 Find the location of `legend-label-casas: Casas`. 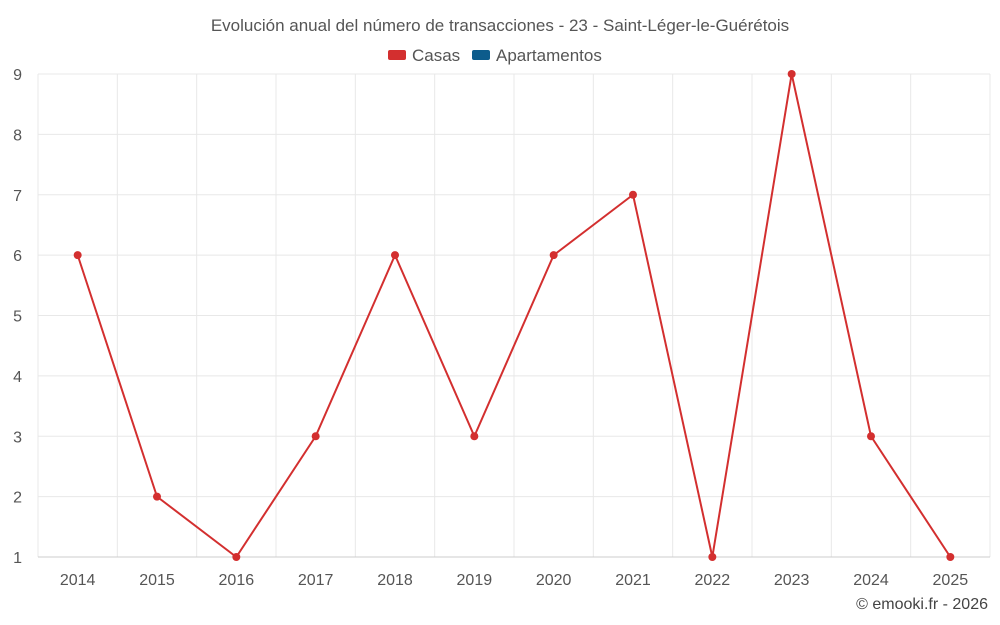

legend-label-casas: Casas is located at coordinates (436, 55).